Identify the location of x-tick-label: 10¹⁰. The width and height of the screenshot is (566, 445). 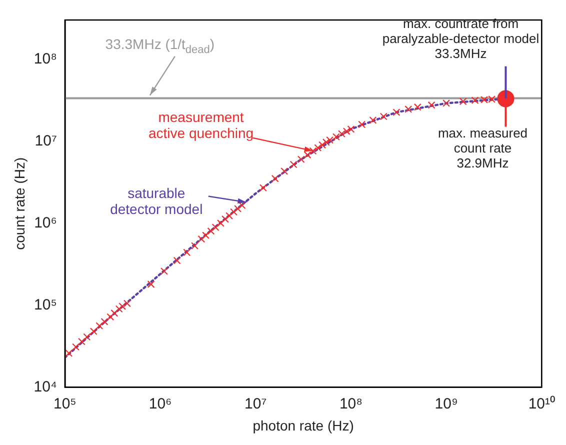
(542, 403).